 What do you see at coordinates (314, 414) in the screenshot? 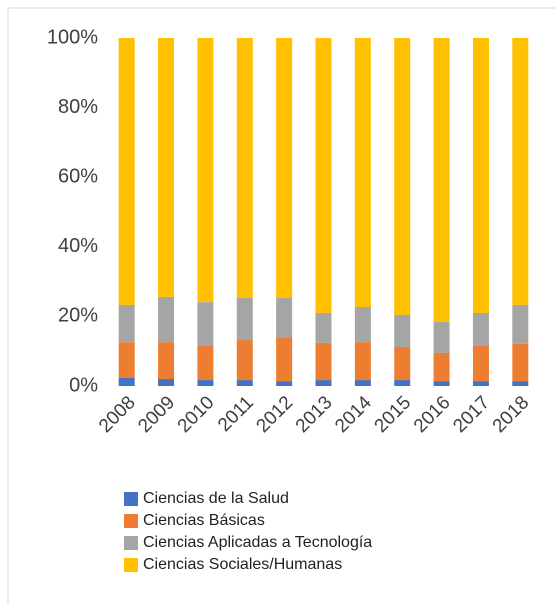
I see `x-tick-label: 2013` at bounding box center [314, 414].